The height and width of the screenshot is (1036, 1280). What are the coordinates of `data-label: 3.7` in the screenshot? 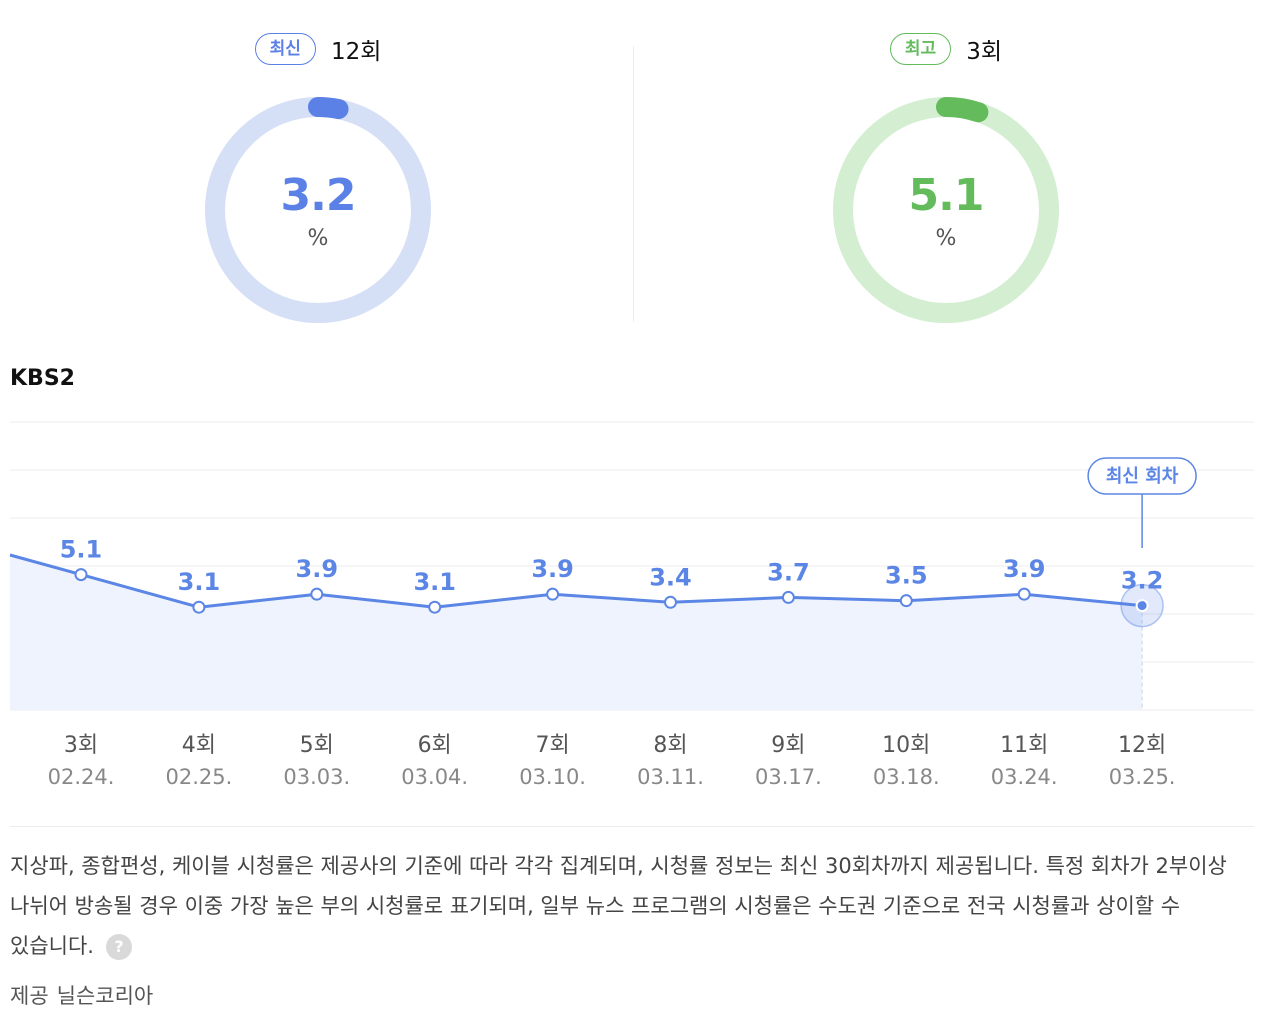 It's located at (788, 572).